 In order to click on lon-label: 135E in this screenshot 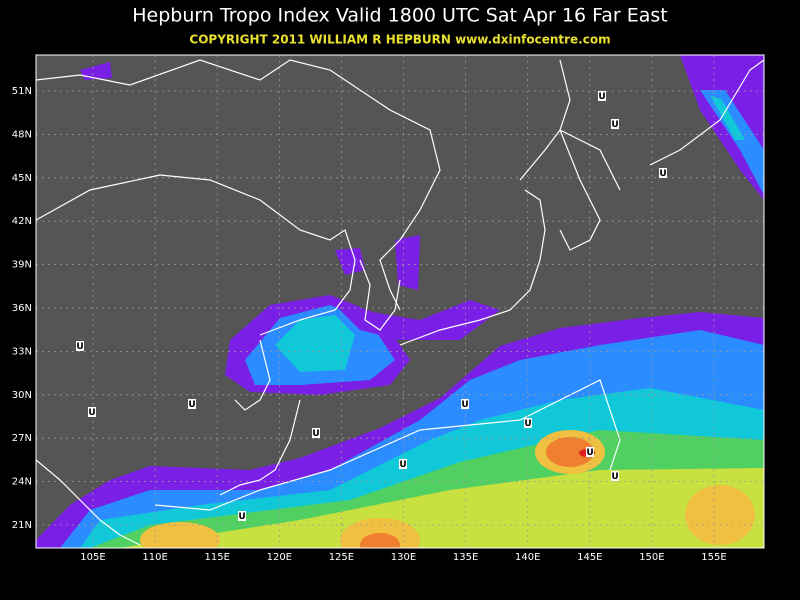, I will do `click(465, 557)`.